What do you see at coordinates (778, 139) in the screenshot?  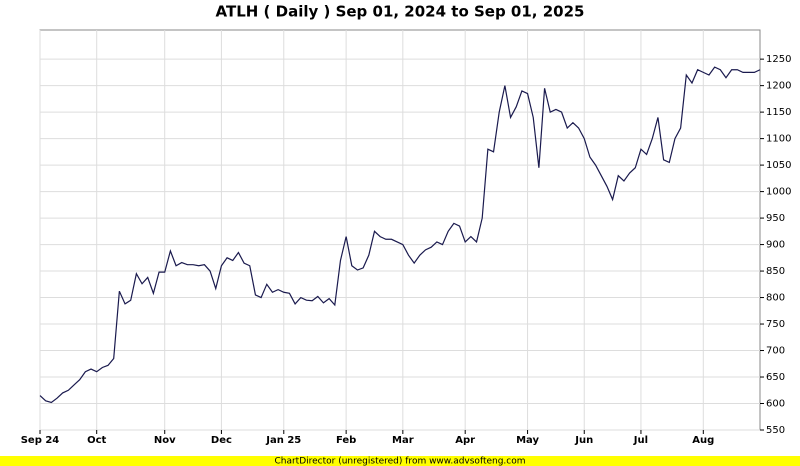 I see `y-tick-label: 1100` at bounding box center [778, 139].